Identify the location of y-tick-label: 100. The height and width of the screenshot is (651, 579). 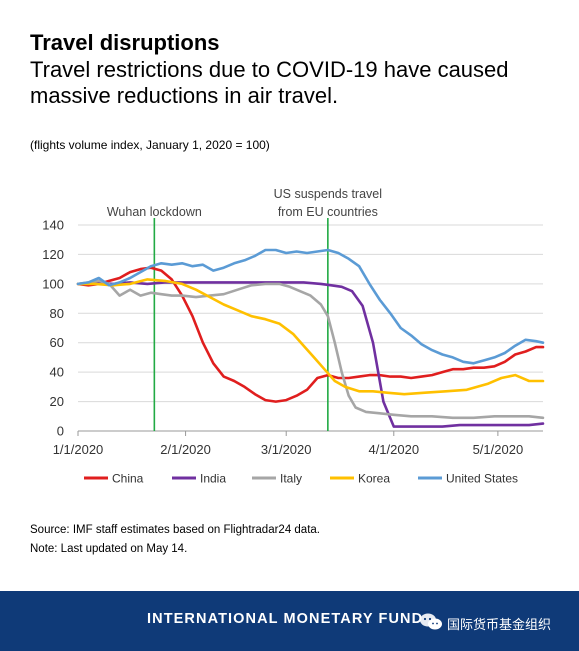
(53, 283).